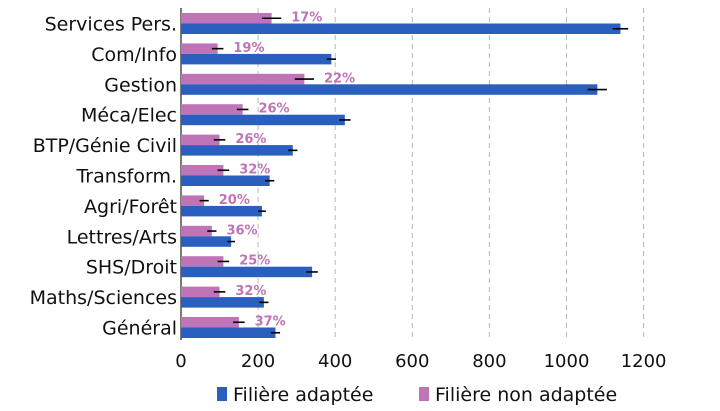  What do you see at coordinates (303, 395) in the screenshot?
I see `legend-label-adaptee: Filière adaptée` at bounding box center [303, 395].